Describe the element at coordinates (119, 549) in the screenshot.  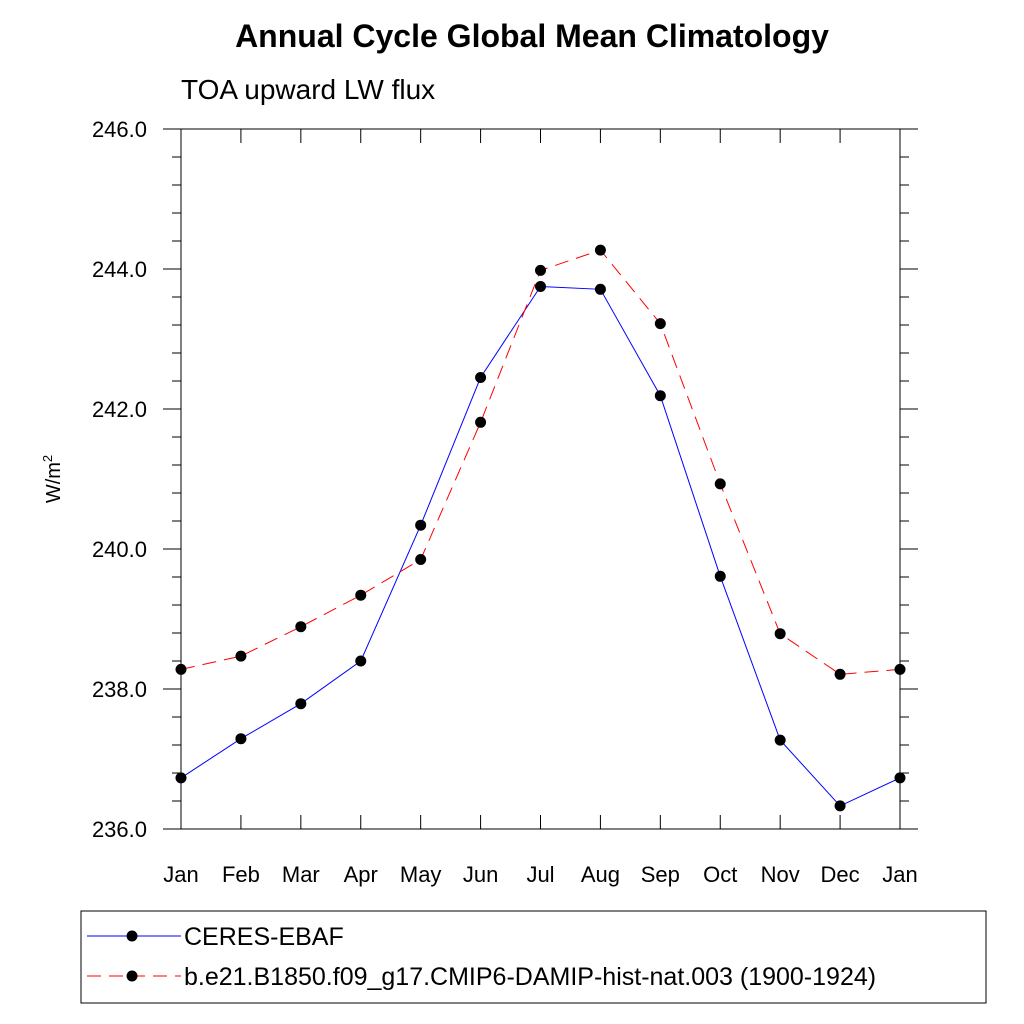
I see `y-tick-label: 240.0` at that location.